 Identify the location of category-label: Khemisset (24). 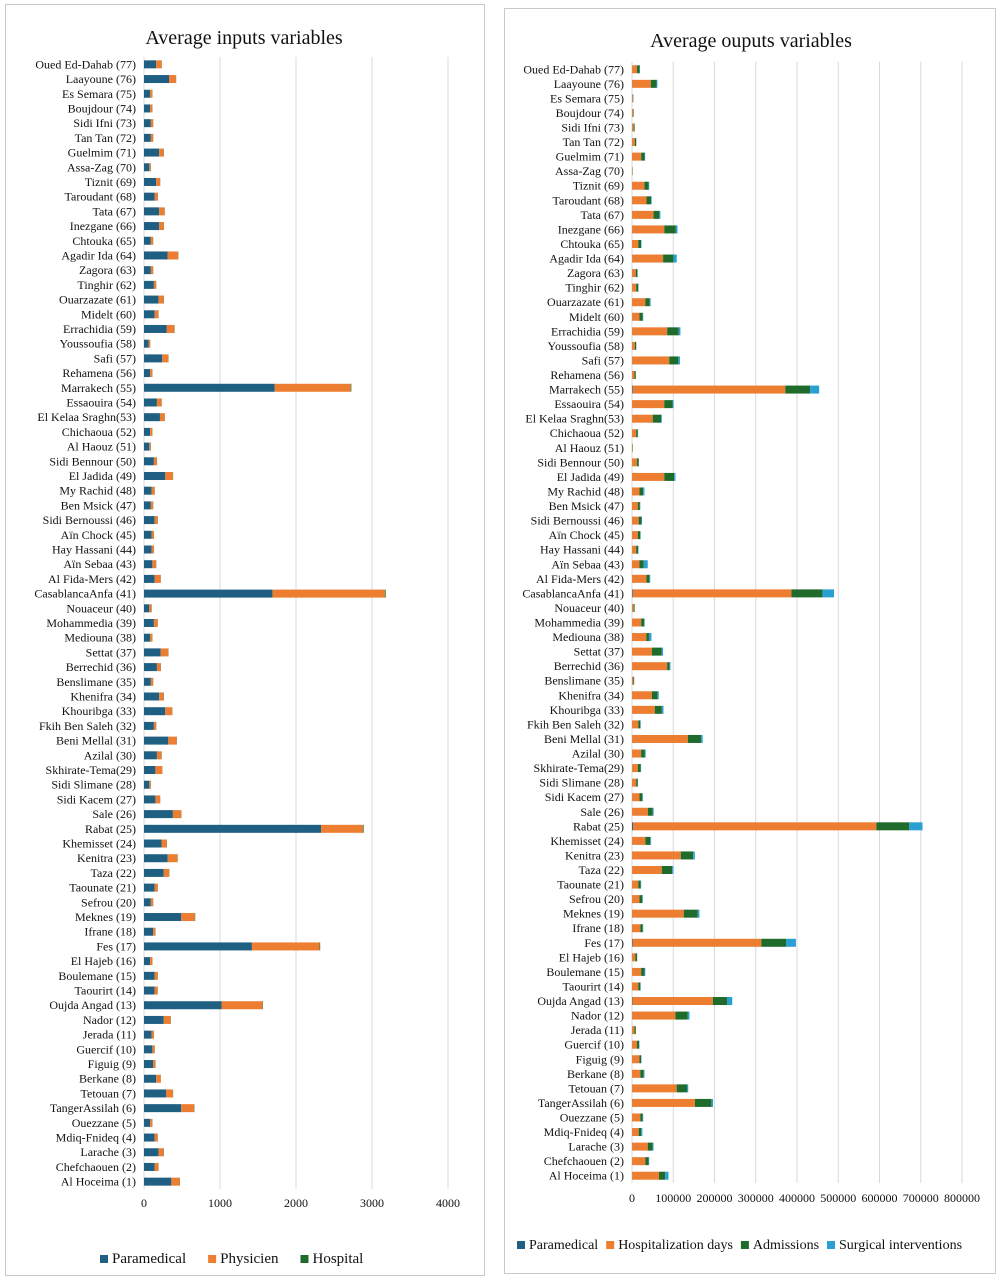
(99, 844).